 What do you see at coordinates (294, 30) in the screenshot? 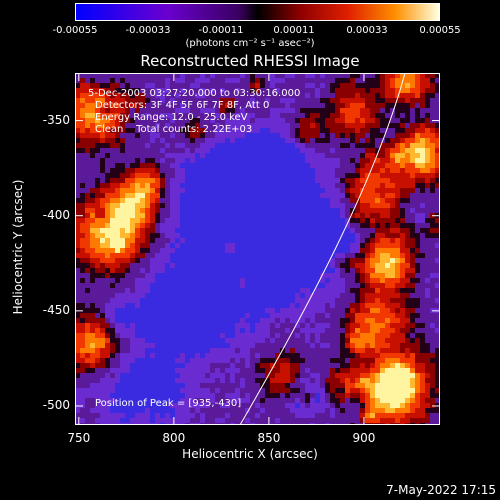
I see `colorbar-tick-label: 0.00011` at bounding box center [294, 30].